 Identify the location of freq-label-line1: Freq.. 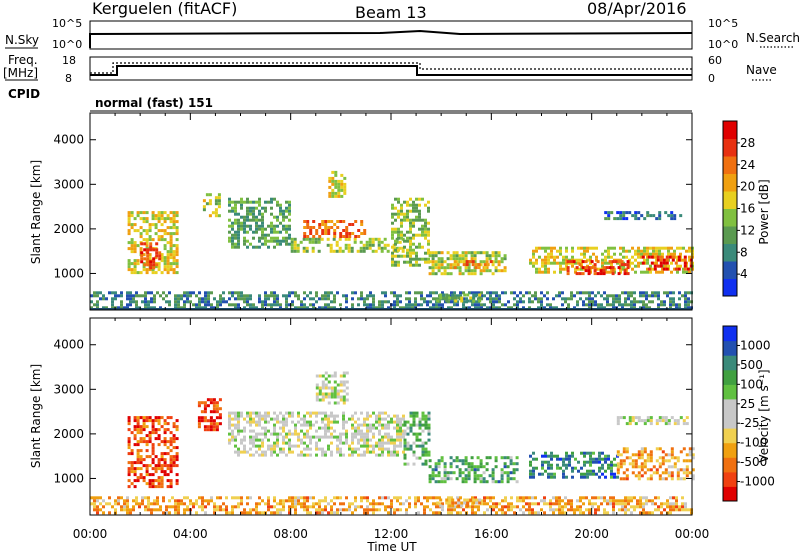
(23, 60).